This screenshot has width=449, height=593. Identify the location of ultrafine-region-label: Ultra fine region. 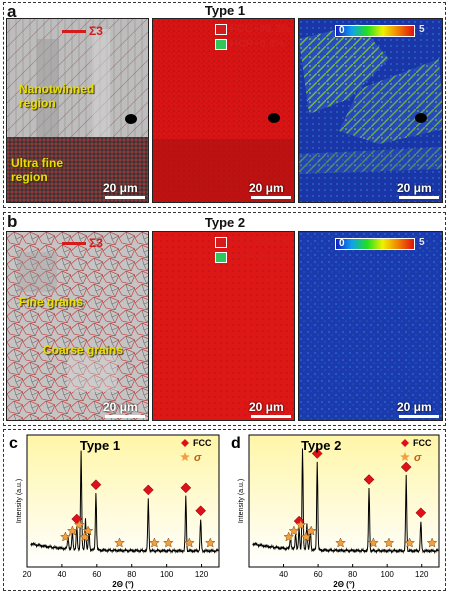
(37, 170).